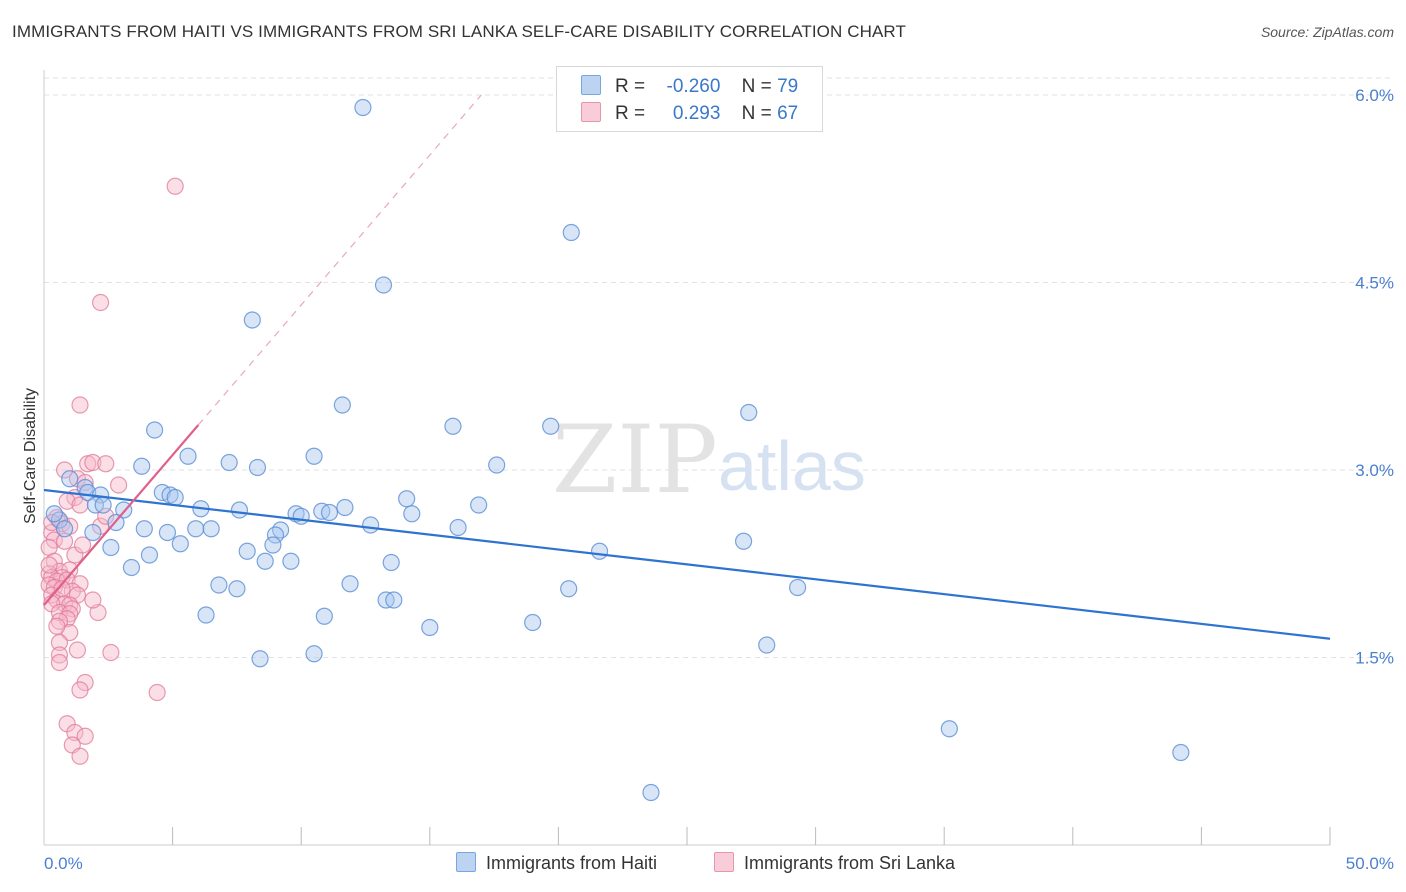  Describe the element at coordinates (756, 113) in the screenshot. I see `lanka-n-label: N =` at that location.